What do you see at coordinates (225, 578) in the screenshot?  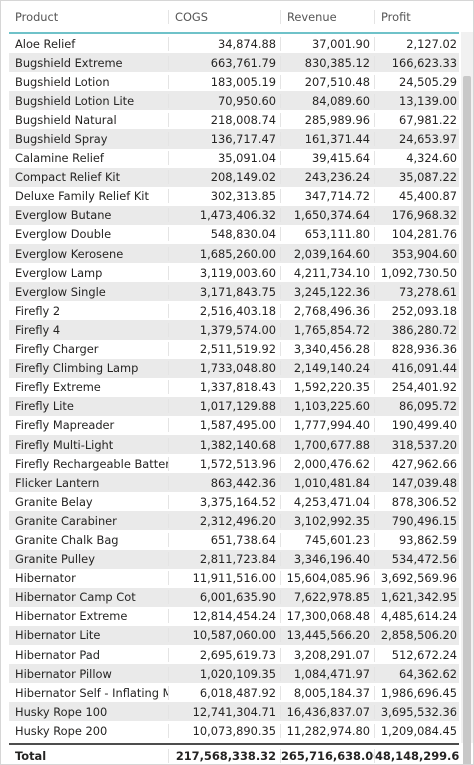 I see `cell-cogs: 11,911,516.00` at bounding box center [225, 578].